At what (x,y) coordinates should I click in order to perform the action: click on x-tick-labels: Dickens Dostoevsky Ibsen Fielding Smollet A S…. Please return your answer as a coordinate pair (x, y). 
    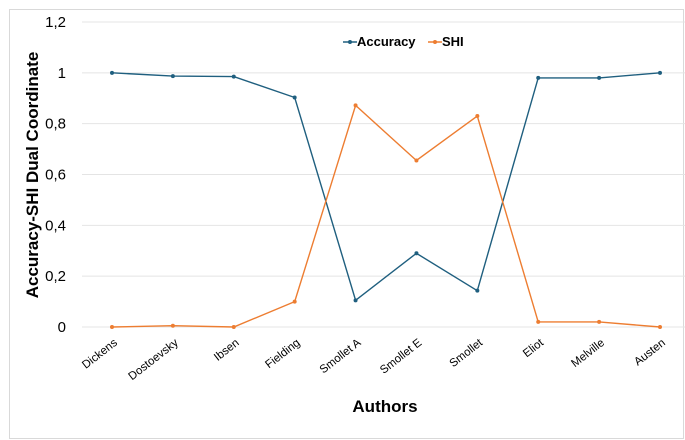
    Looking at the image, I should click on (374, 359).